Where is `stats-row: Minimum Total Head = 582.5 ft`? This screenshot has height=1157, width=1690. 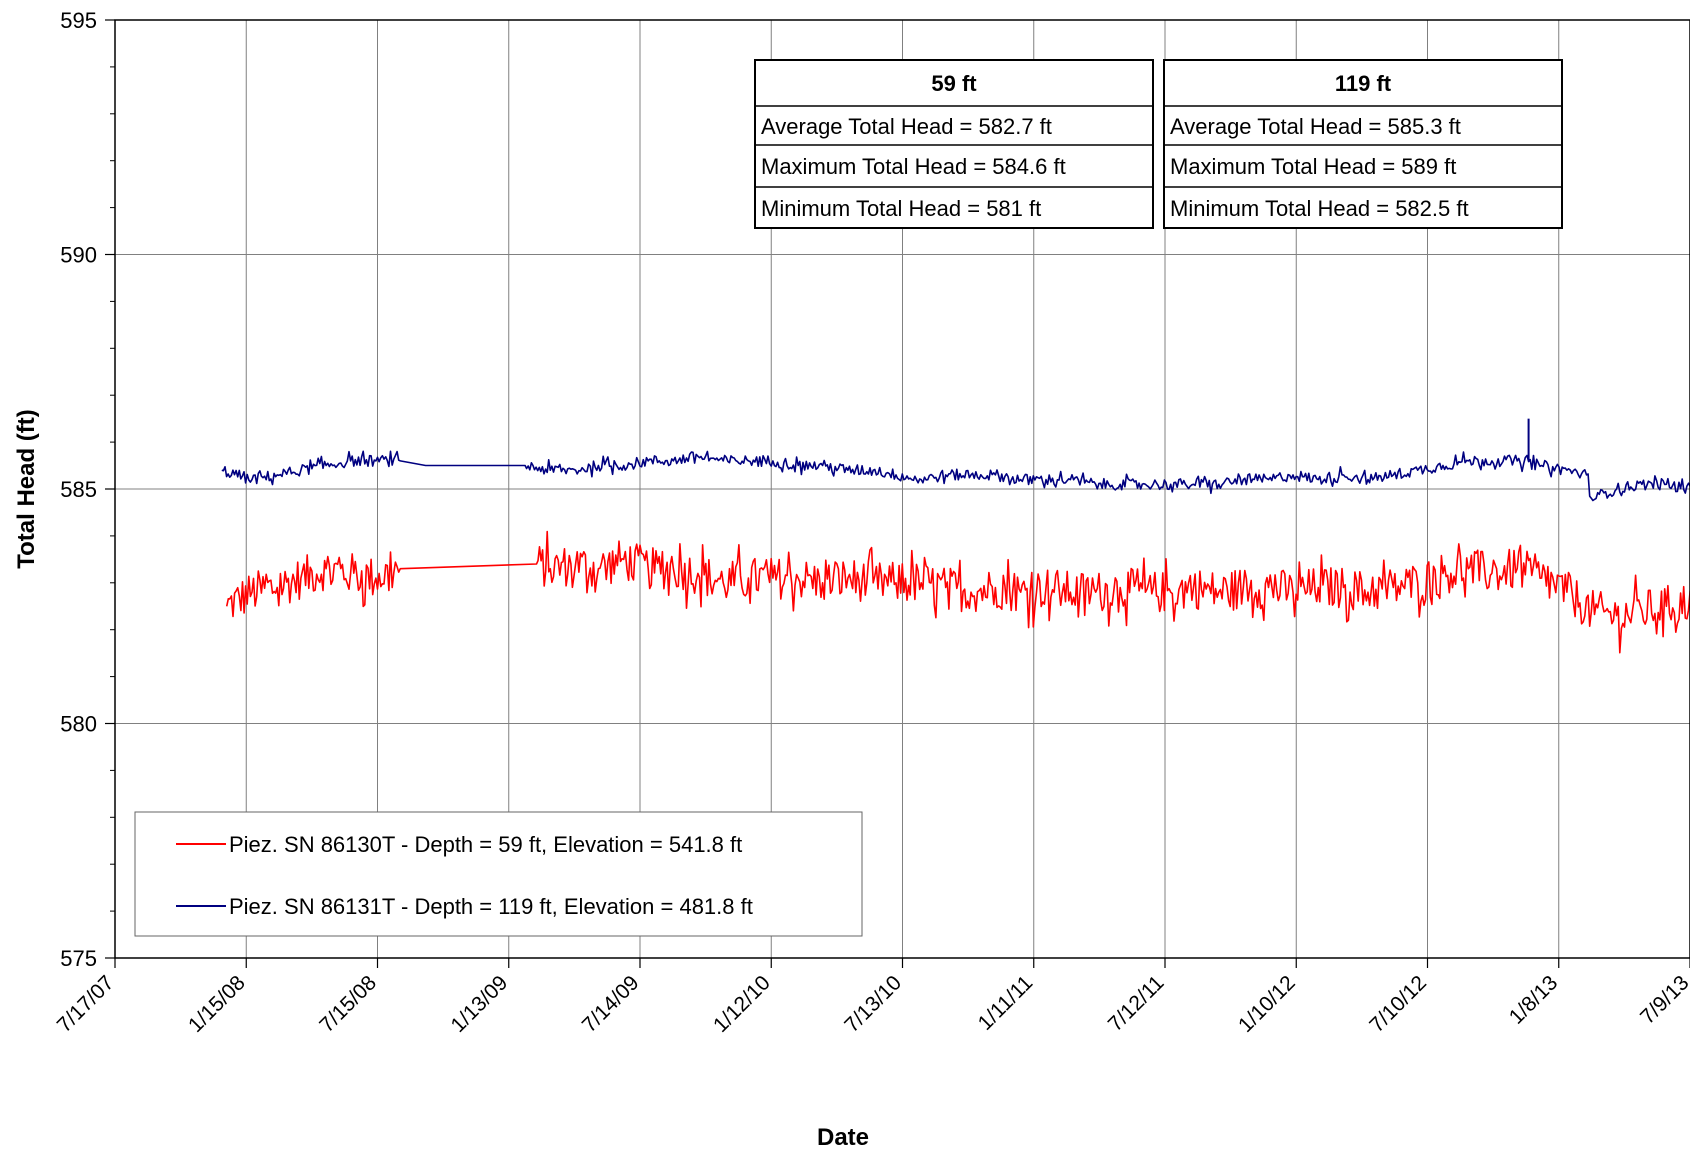
stats-row: Minimum Total Head = 582.5 ft is located at coordinates (1319, 208).